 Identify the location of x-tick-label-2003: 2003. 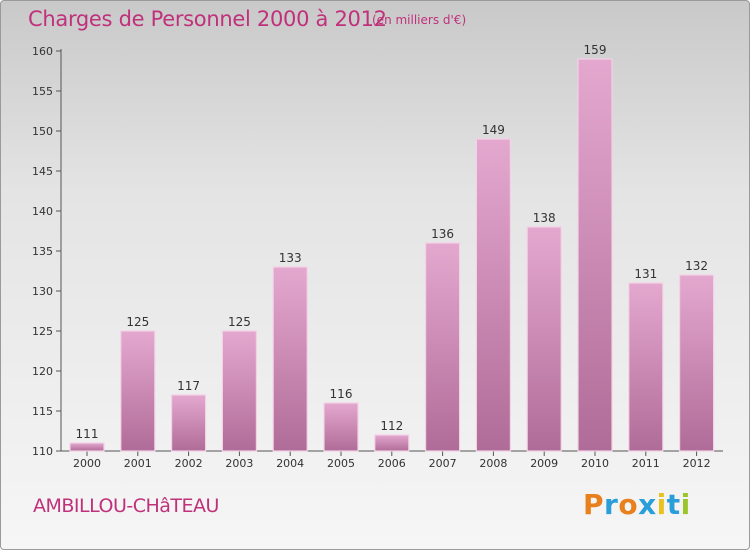
(239, 463).